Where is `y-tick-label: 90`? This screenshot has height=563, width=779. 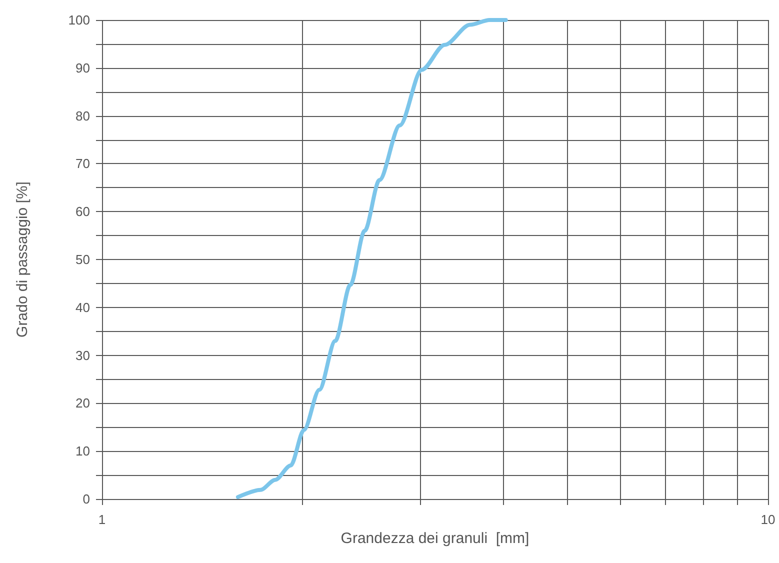 y-tick-label: 90 is located at coordinates (83, 68).